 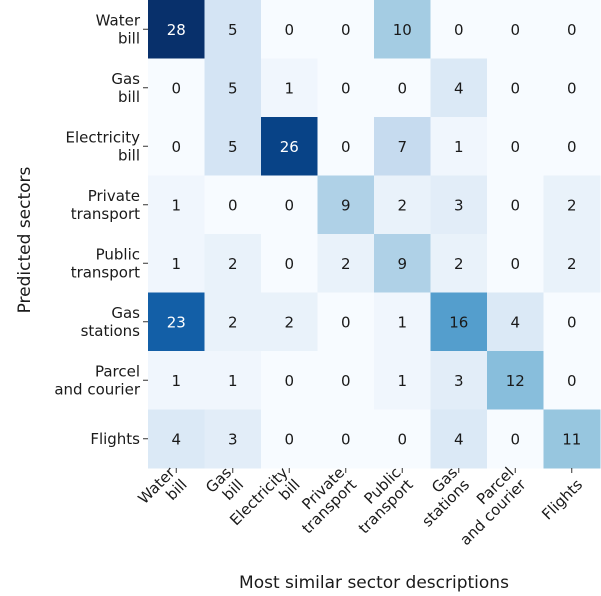 I want to click on y-axis-label: Predicted sectors, so click(x=25, y=239).